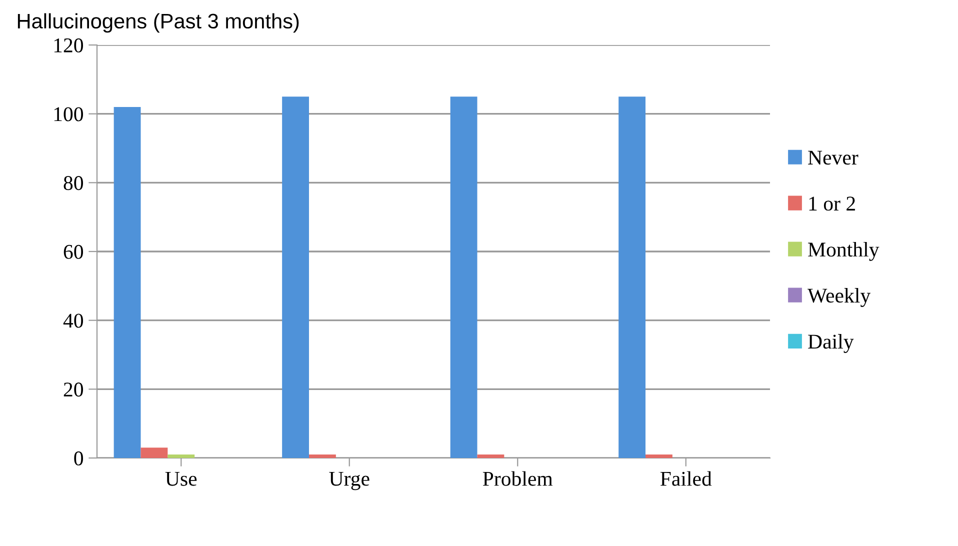  I want to click on y-tick-label: 40, so click(73, 321).